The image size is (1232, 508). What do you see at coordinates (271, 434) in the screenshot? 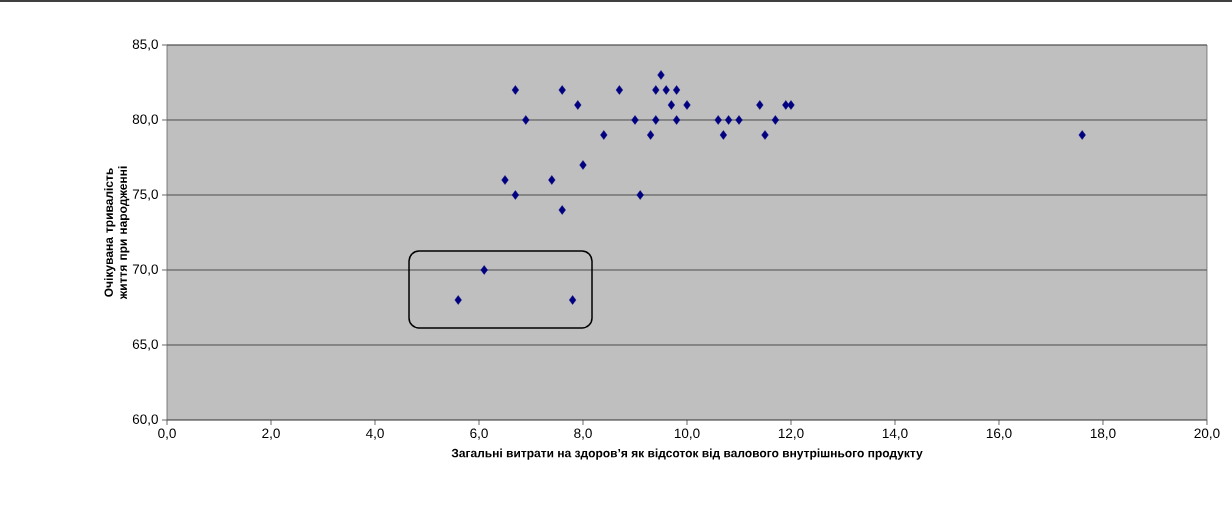
I see `x-tick-label: 2,0` at bounding box center [271, 434].